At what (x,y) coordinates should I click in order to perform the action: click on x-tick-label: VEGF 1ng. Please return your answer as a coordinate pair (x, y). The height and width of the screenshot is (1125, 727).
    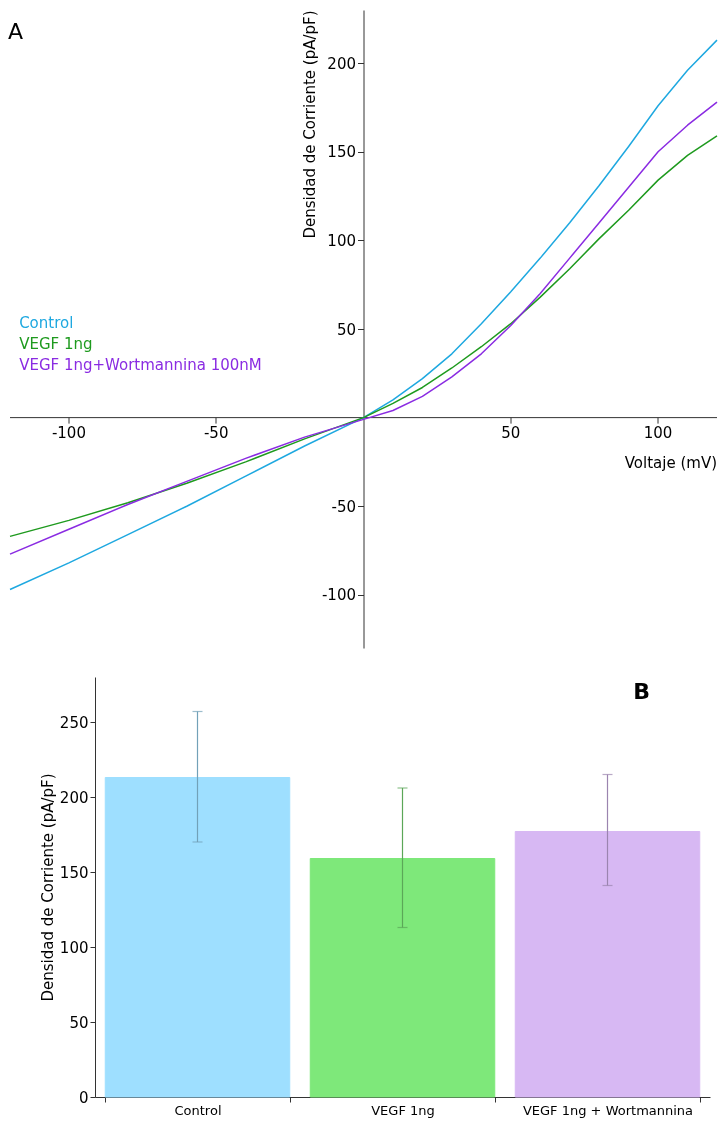
    Looking at the image, I should click on (403, 1110).